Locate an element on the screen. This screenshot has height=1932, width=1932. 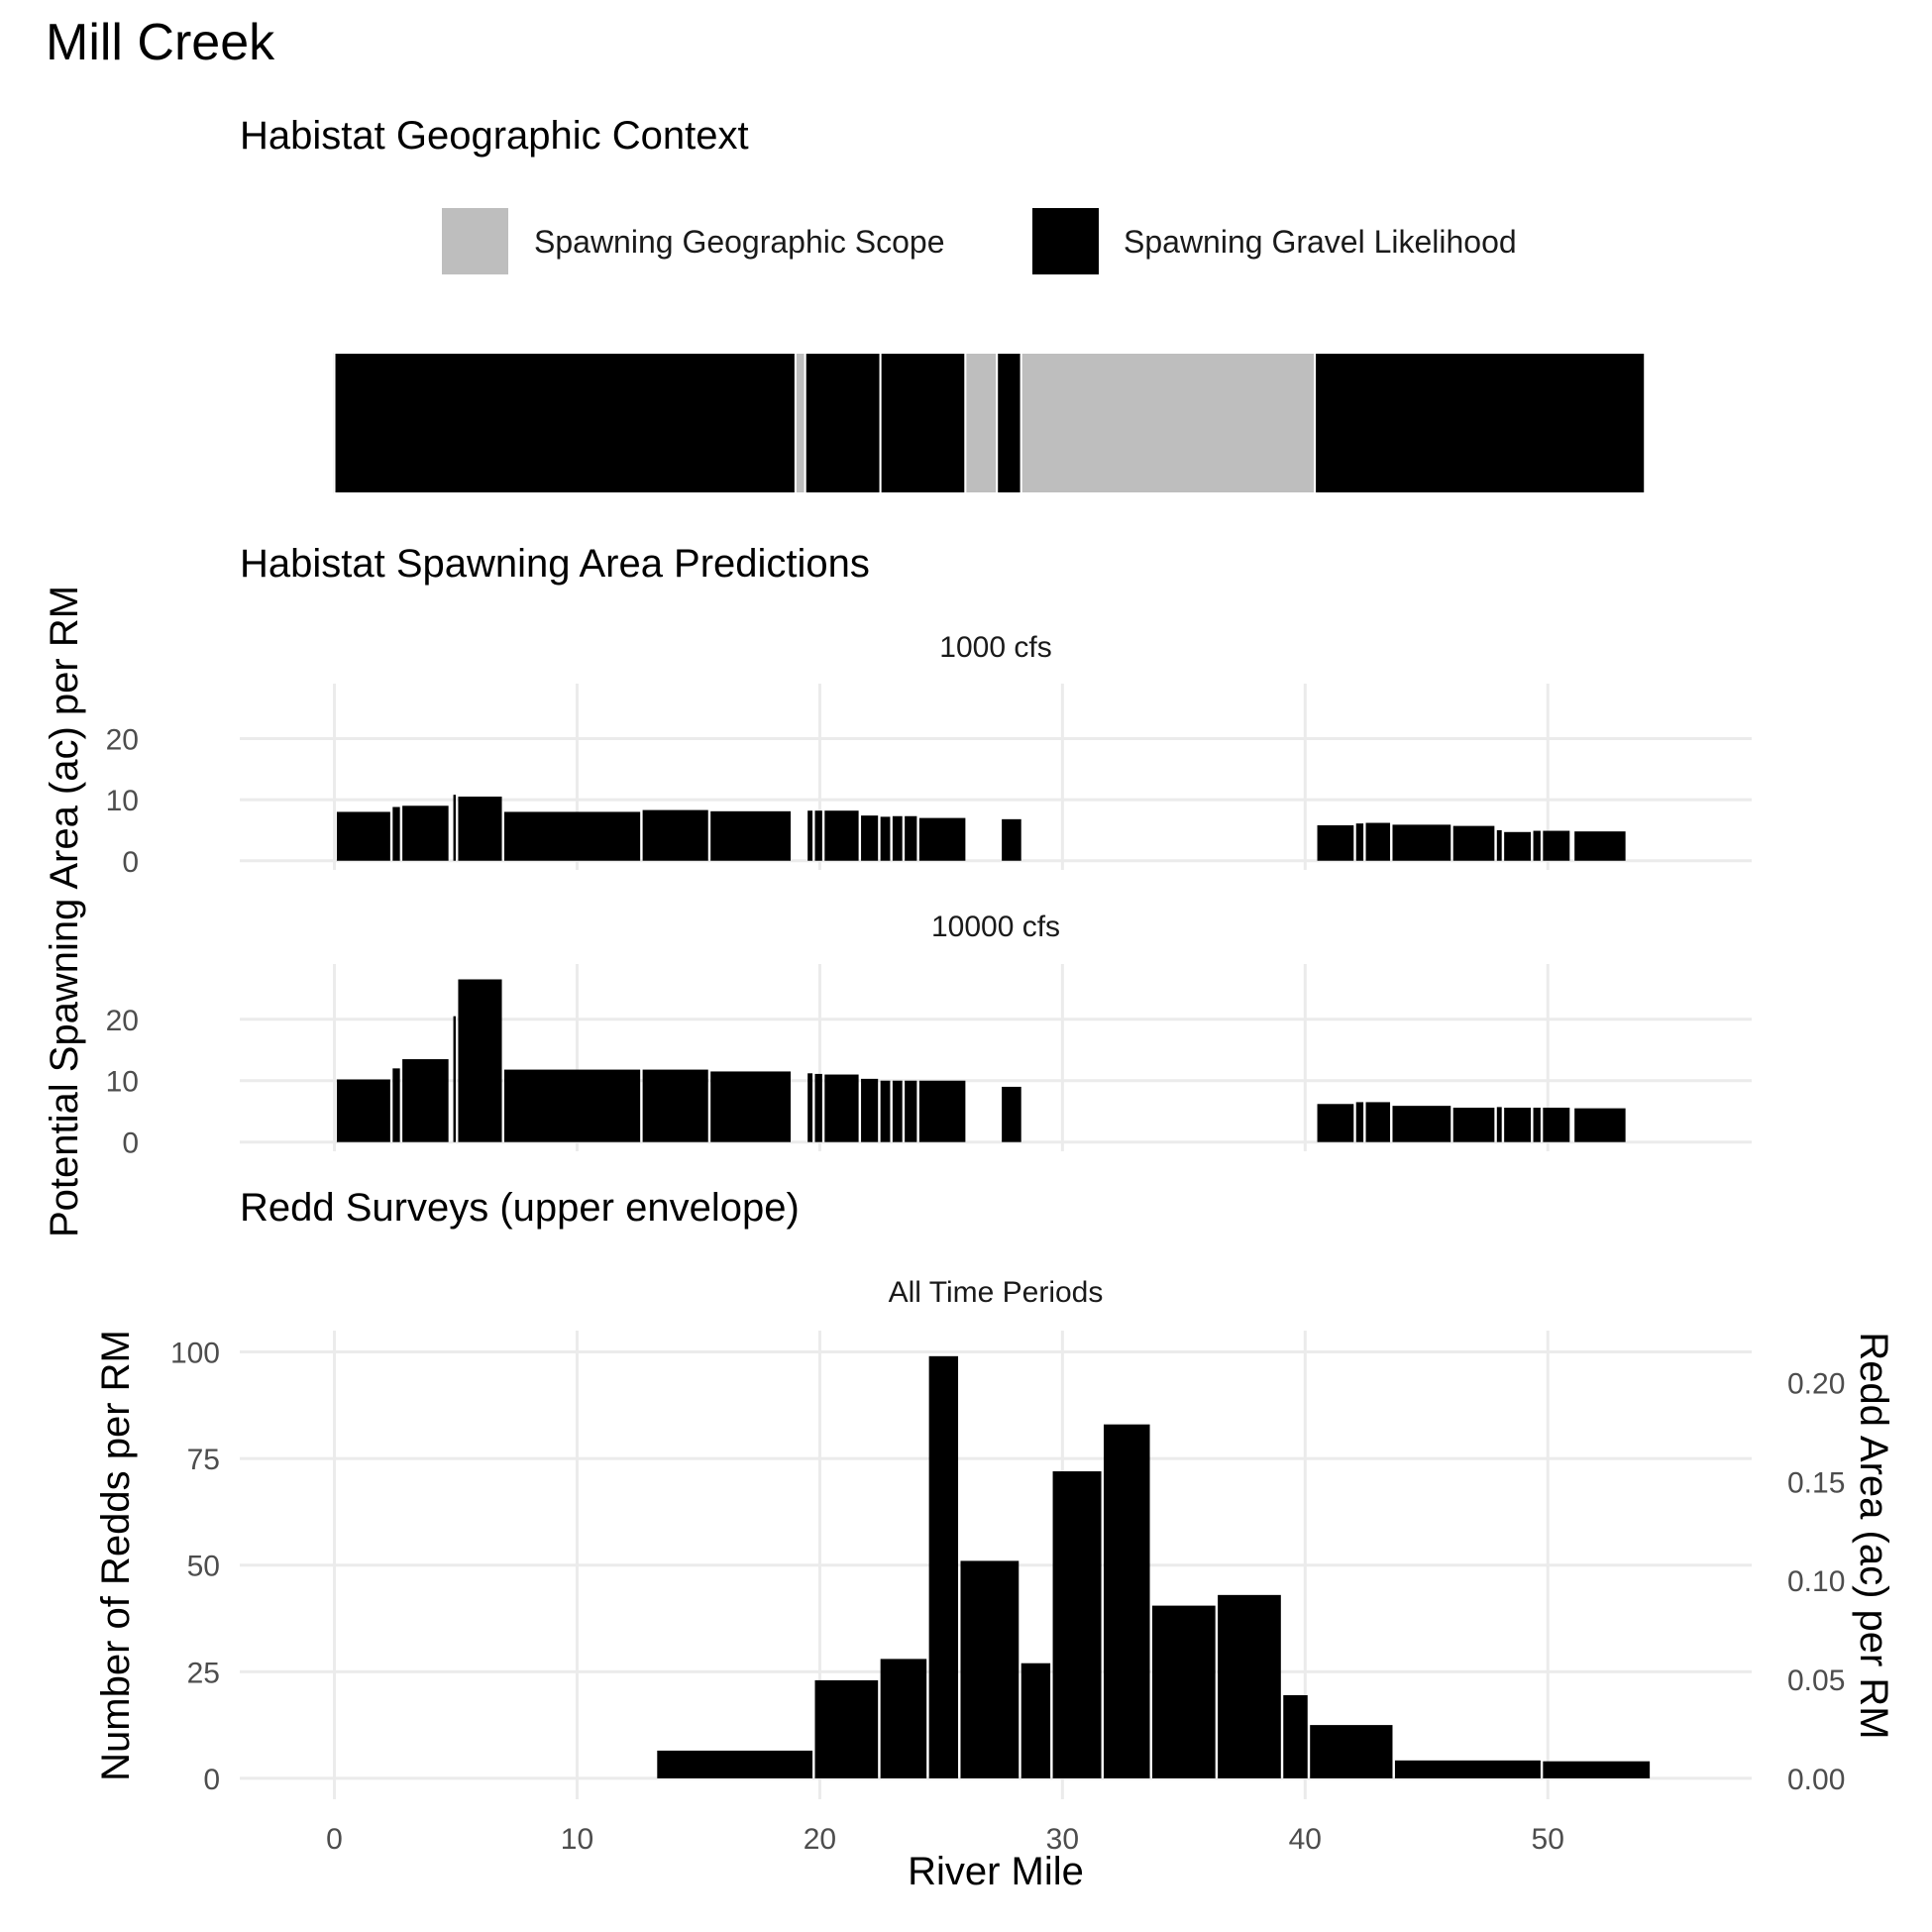
redd-y-tick-label: 75 is located at coordinates (203, 1460).